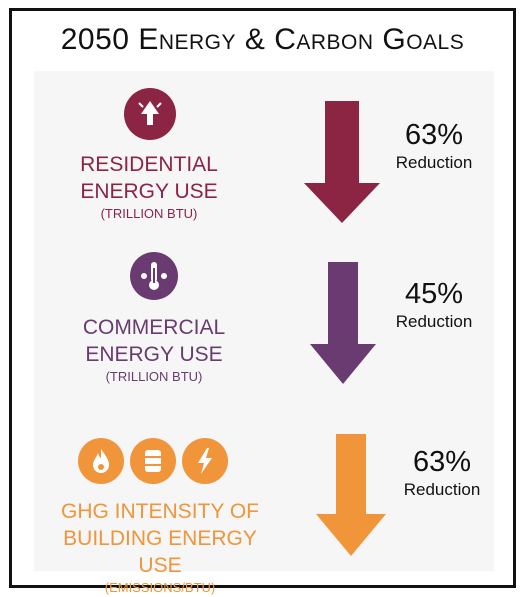 This screenshot has height=597, width=525. Describe the element at coordinates (154, 376) in the screenshot. I see `commercial-unit: (TRILLION BTU)` at that location.